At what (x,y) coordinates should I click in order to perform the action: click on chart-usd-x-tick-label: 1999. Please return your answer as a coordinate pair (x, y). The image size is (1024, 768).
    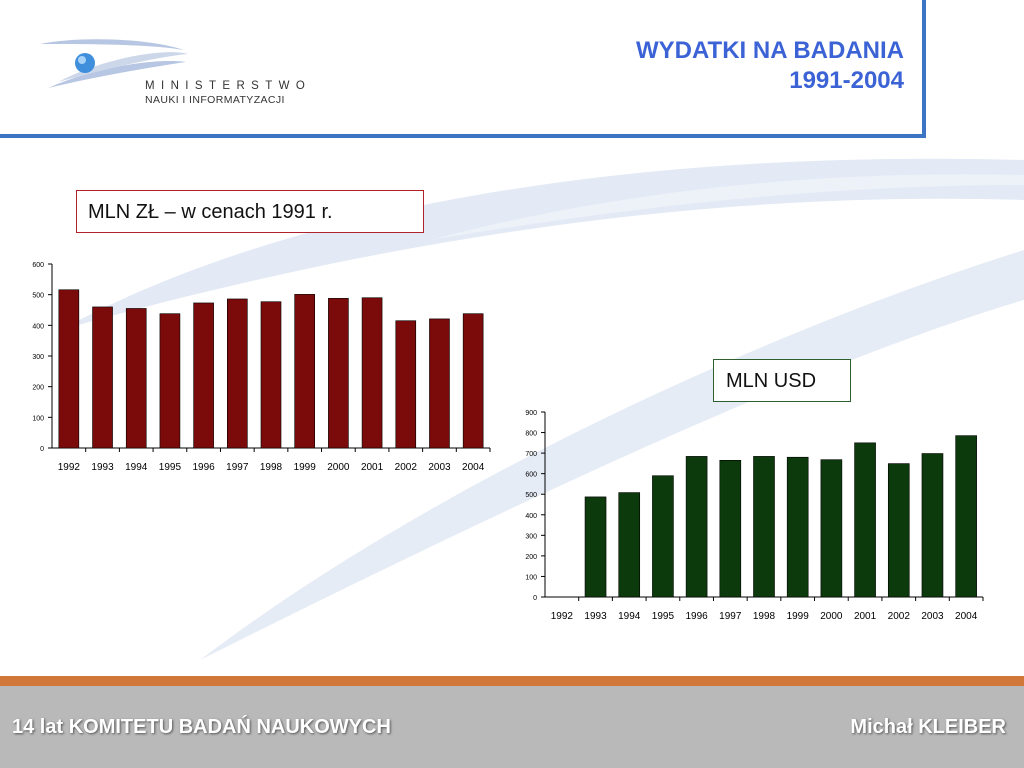
    Looking at the image, I should click on (798, 616).